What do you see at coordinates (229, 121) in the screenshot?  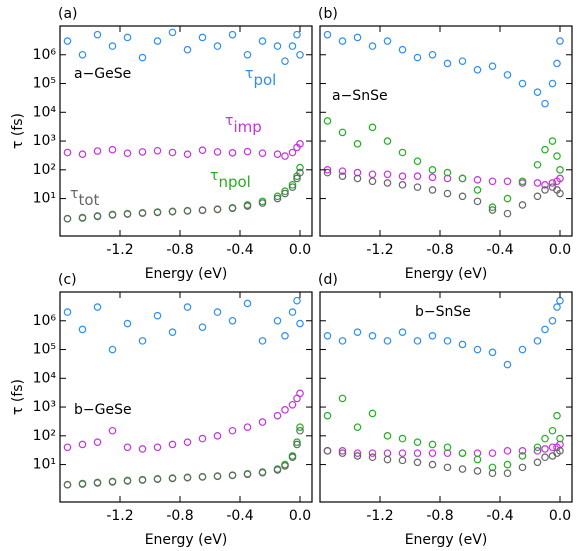 I see `legend-symbol: τ` at bounding box center [229, 121].